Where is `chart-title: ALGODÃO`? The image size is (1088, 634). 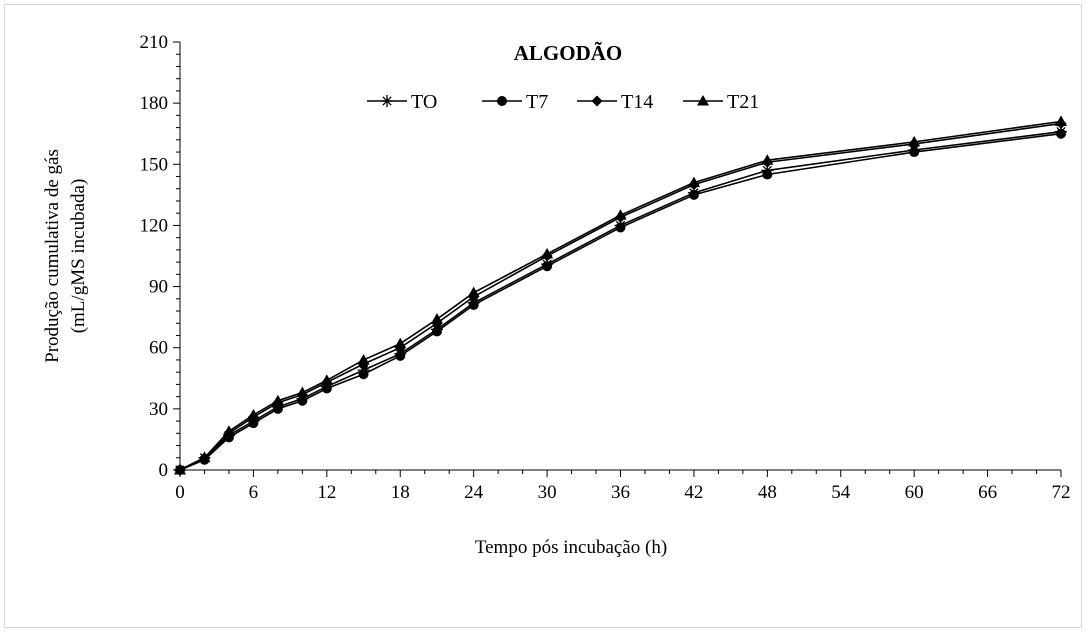
chart-title: ALGODÃO is located at coordinates (568, 53).